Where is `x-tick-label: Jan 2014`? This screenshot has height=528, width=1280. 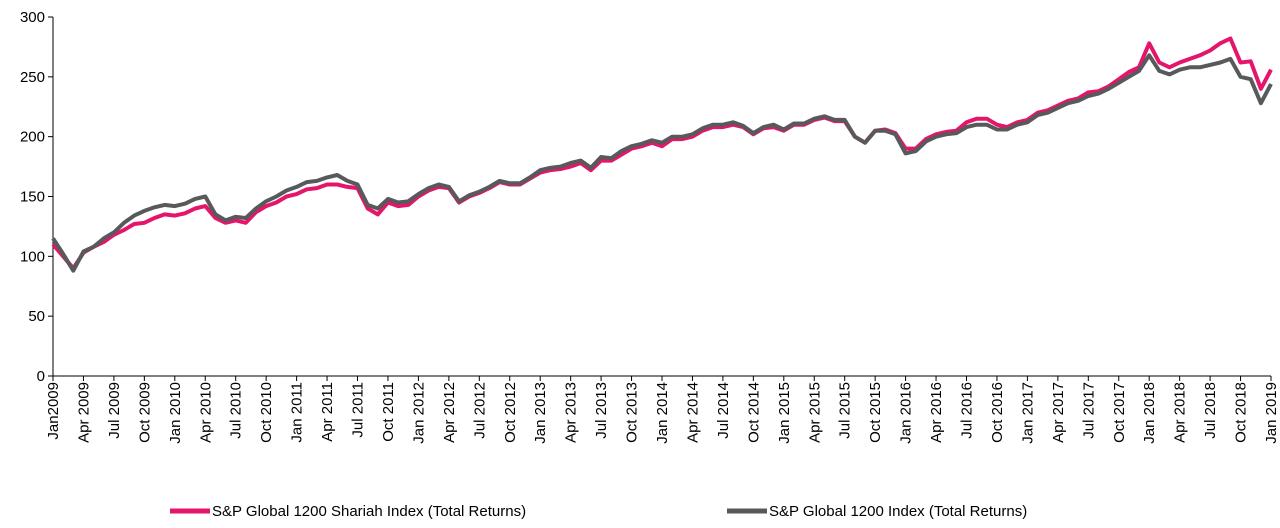 x-tick-label: Jan 2014 is located at coordinates (662, 413).